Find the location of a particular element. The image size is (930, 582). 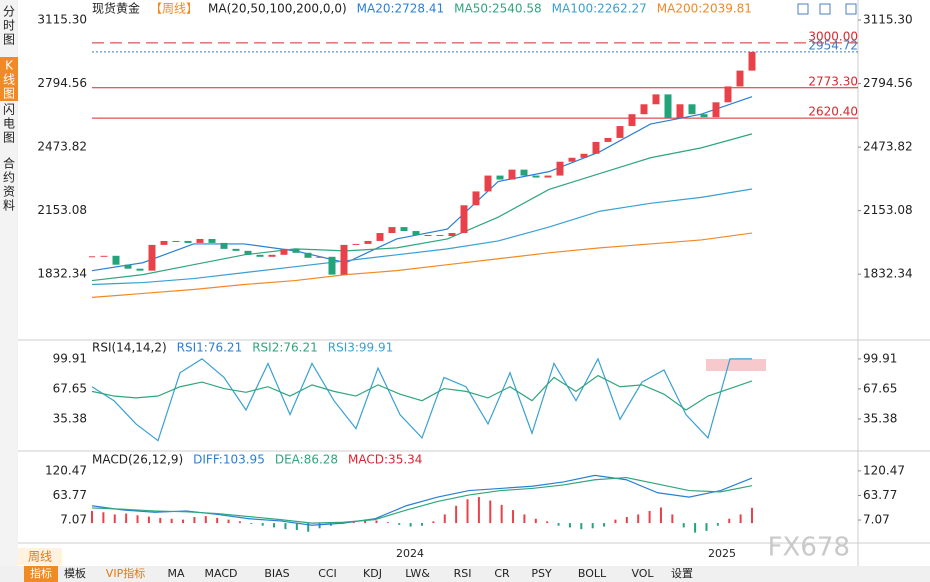

legend-label: MA(20,50,100,200,0,0) is located at coordinates (277, 9).